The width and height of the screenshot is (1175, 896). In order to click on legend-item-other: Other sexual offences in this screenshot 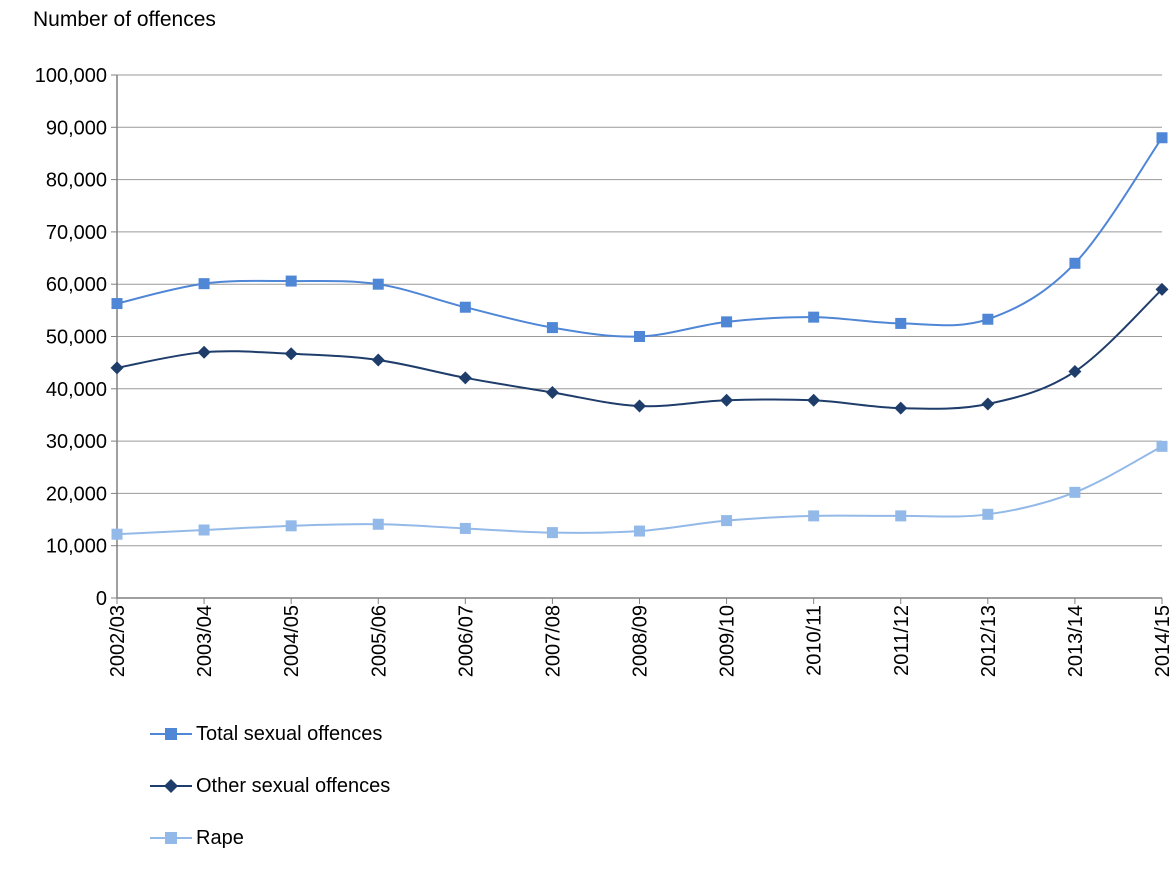, I will do `click(269, 786)`.